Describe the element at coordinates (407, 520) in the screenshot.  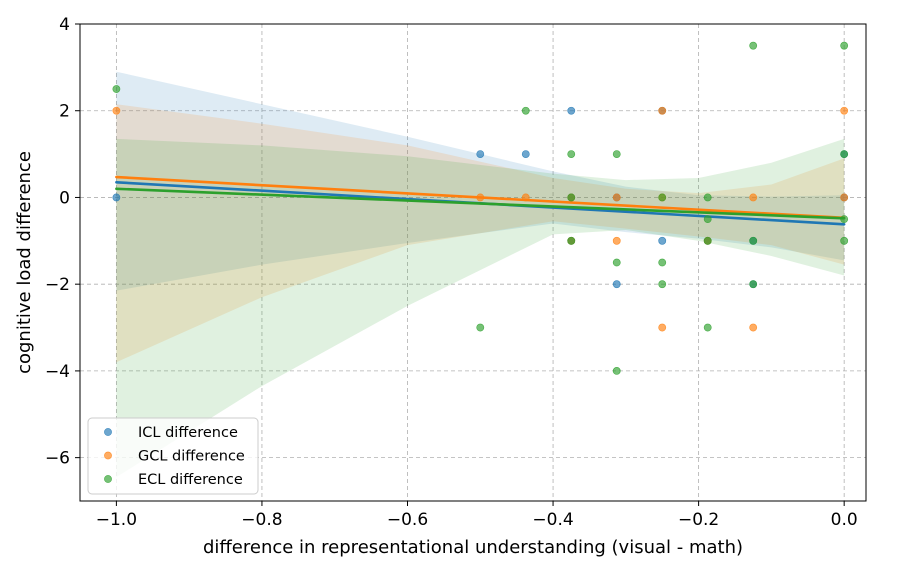
I see `x-tick-label: −0.6` at that location.